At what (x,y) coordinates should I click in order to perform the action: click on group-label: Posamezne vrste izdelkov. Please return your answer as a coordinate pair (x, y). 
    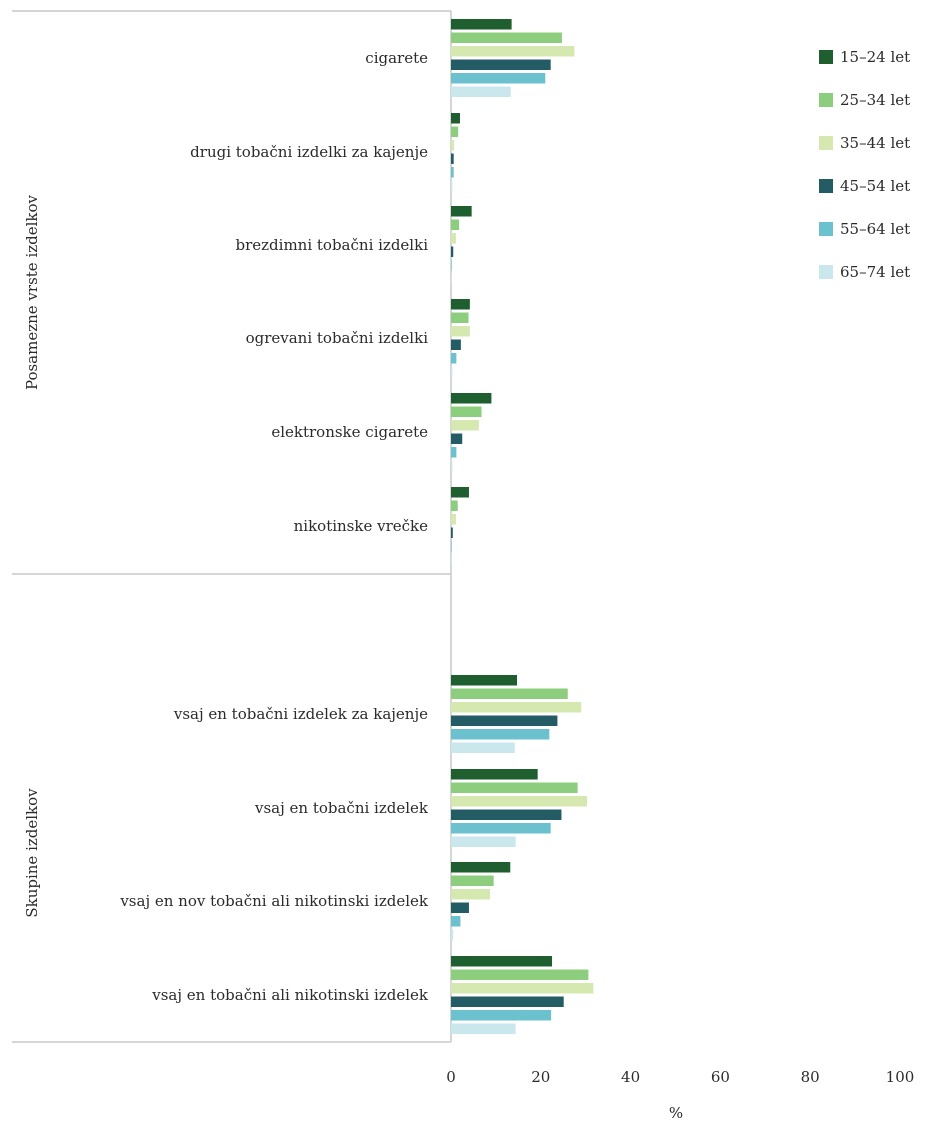
    Looking at the image, I should click on (32, 292).